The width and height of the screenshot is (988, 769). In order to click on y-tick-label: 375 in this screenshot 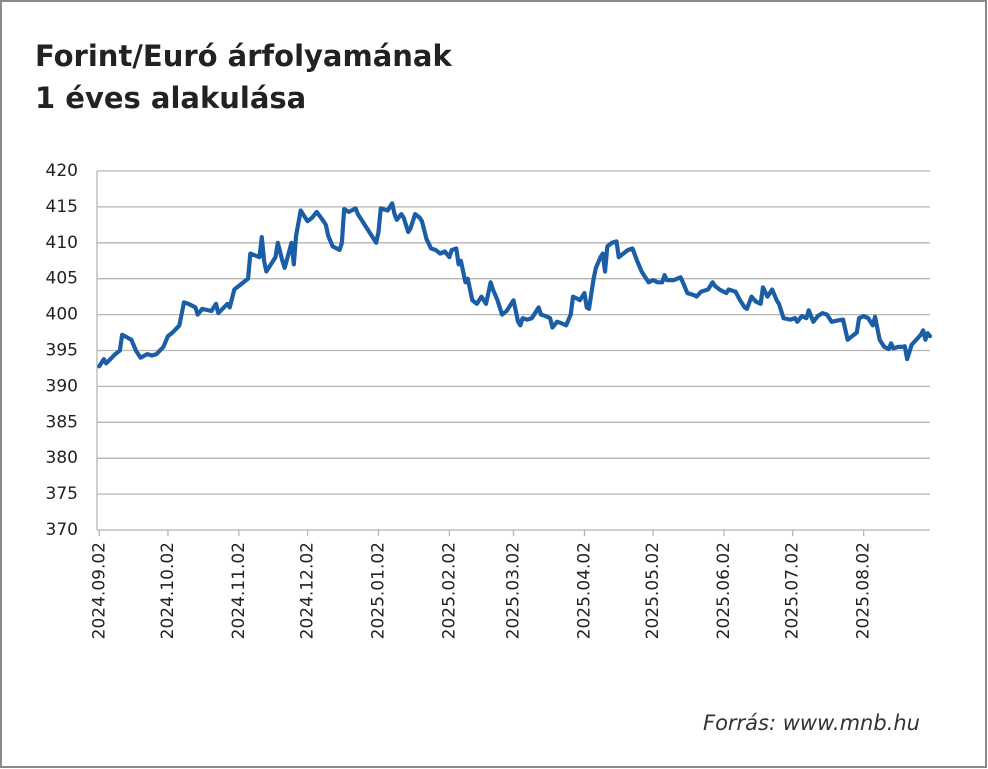, I will do `click(62, 494)`.